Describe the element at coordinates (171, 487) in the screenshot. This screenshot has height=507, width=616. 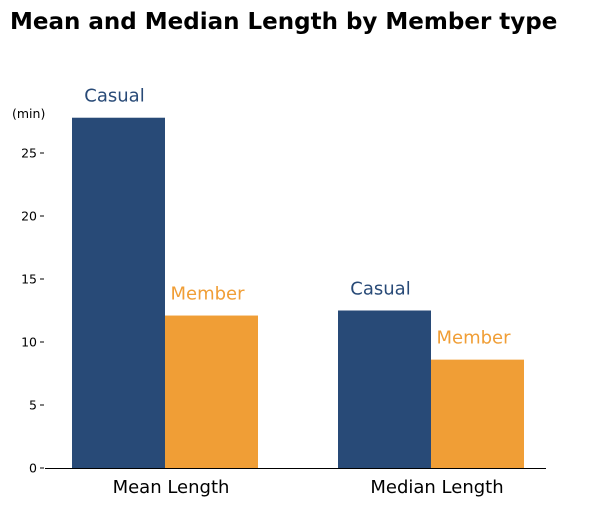
I see `x-tick-label: Mean Length` at that location.